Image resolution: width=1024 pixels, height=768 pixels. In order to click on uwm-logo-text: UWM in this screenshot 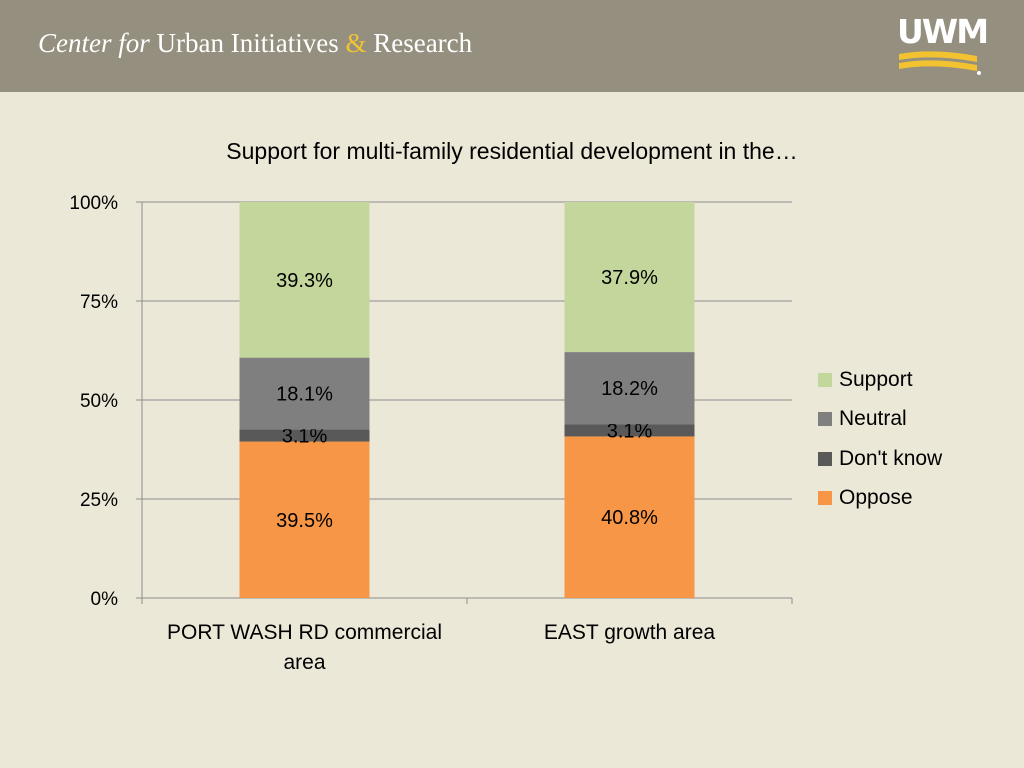, I will do `click(943, 31)`.